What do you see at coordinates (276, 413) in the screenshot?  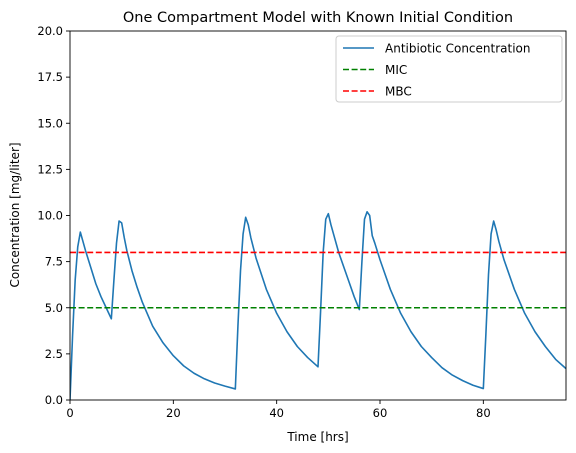 I see `x-tick-label: 40` at bounding box center [276, 413].